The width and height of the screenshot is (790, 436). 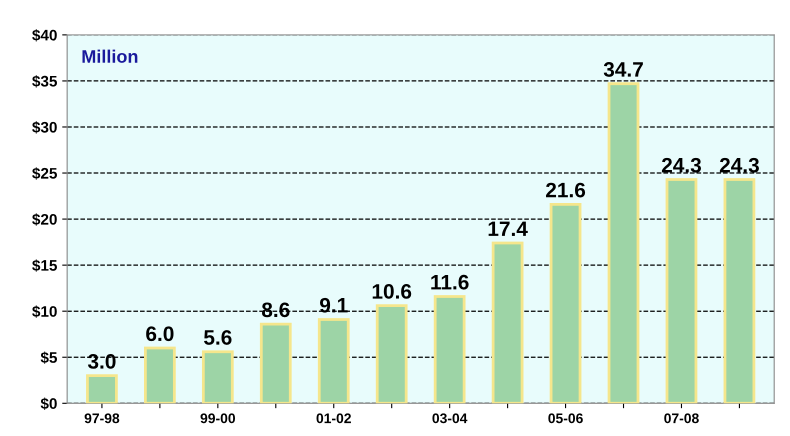 I want to click on y-tick-label: $15, so click(x=45, y=265).